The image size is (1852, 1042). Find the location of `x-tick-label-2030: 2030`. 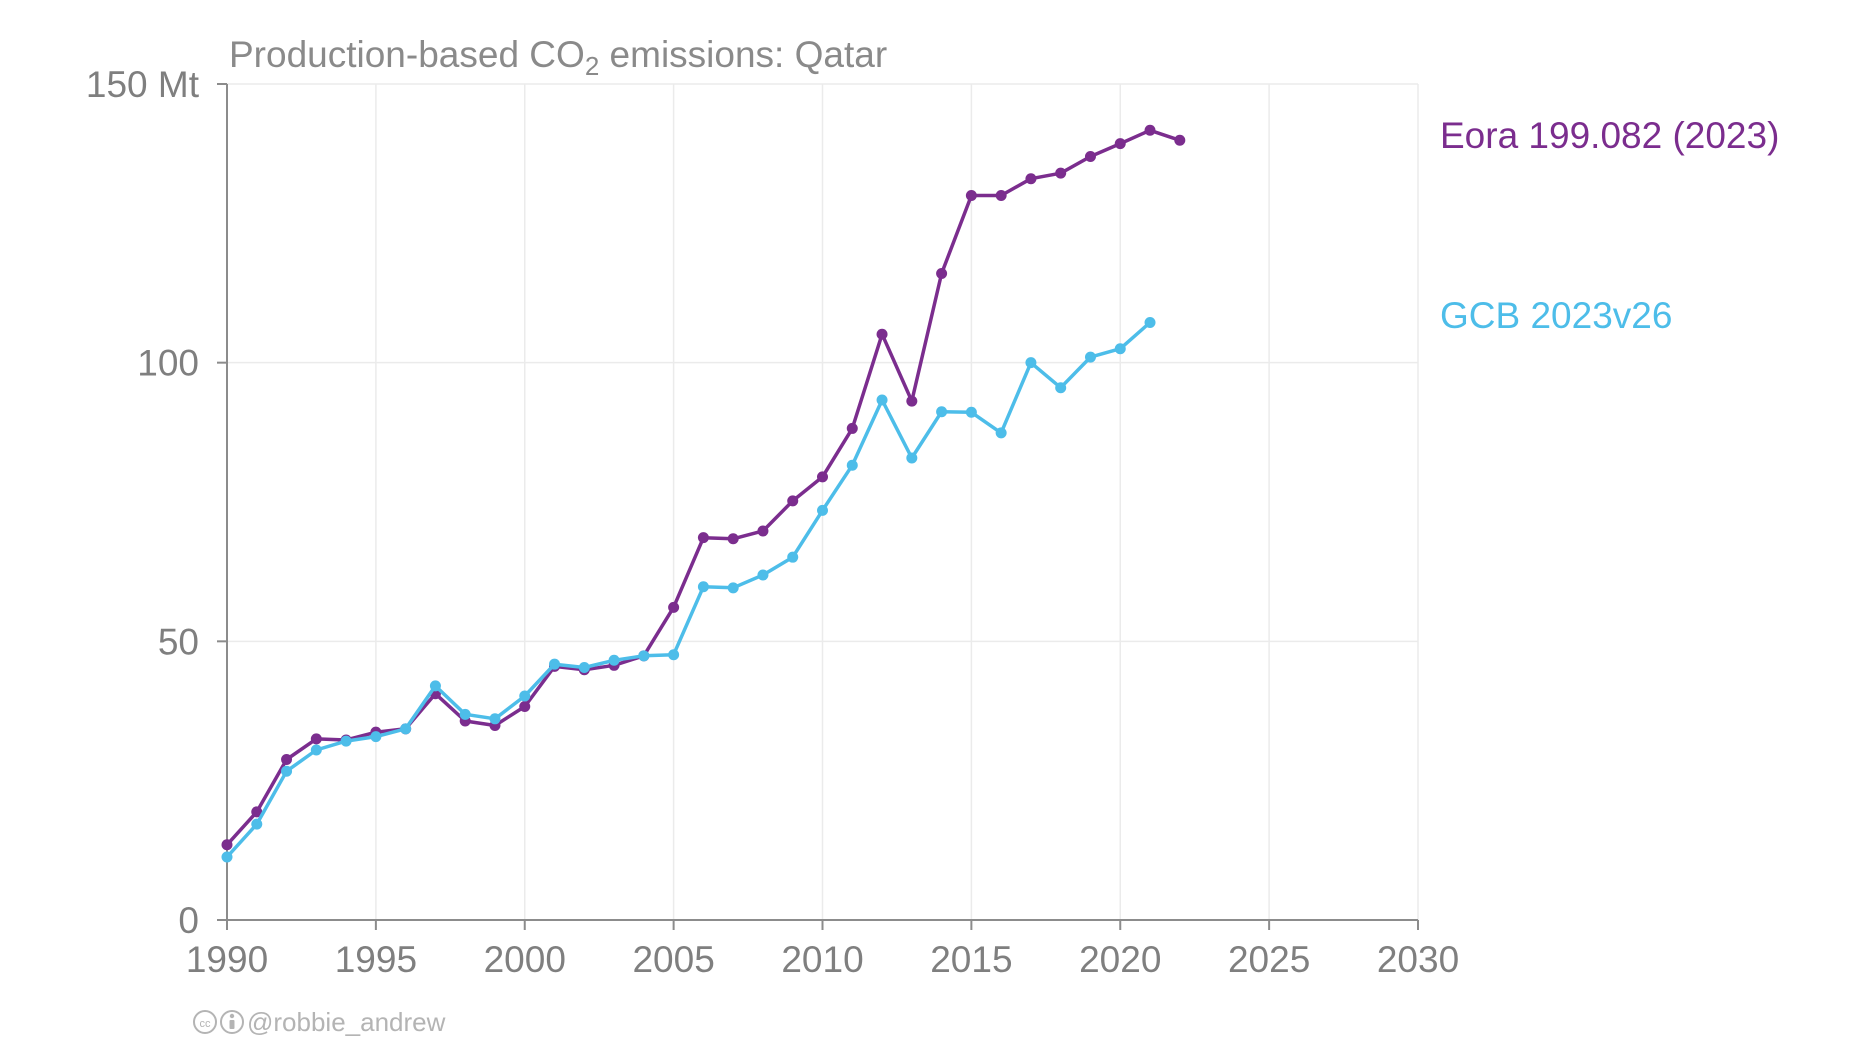

x-tick-label-2030: 2030 is located at coordinates (1418, 959).